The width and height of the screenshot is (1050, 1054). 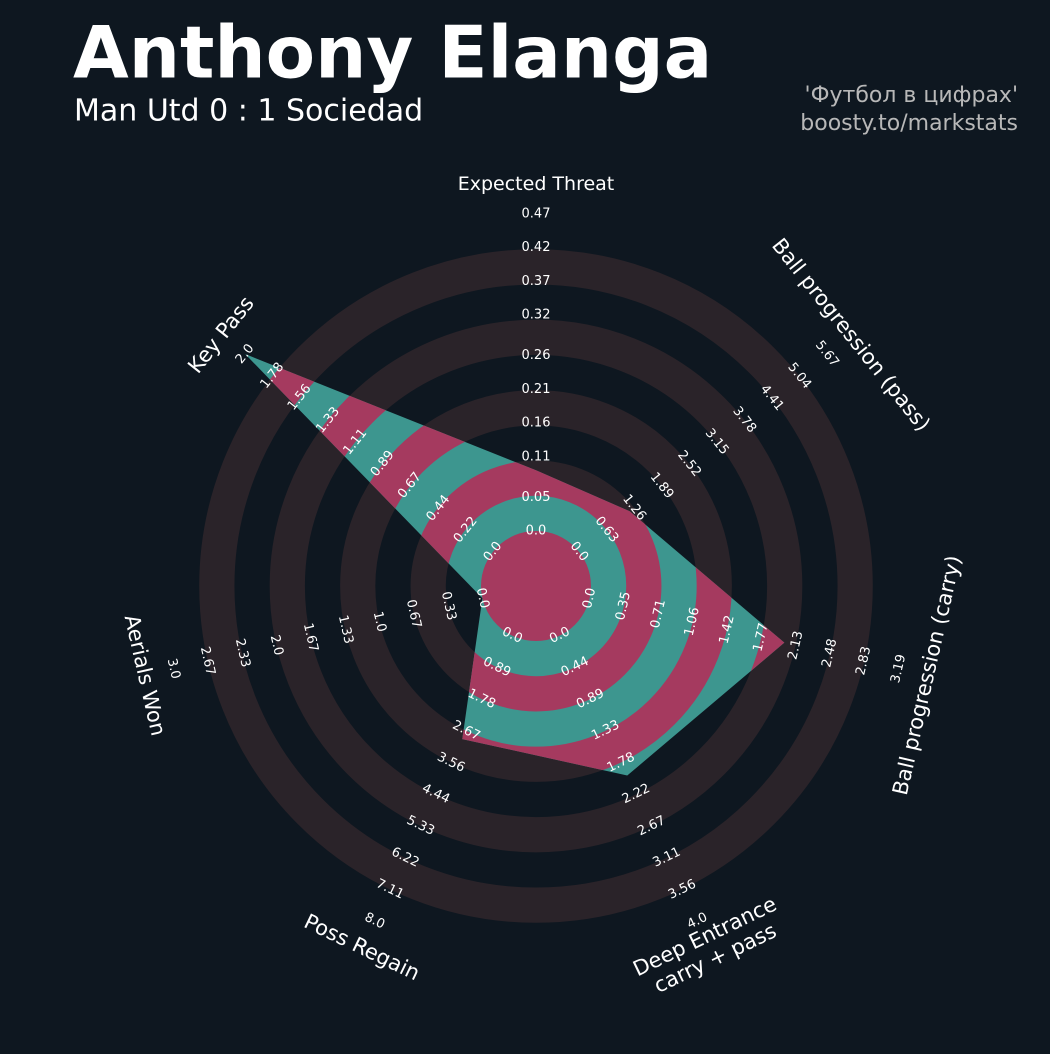 What do you see at coordinates (536, 281) in the screenshot?
I see `tick-label: 0.37` at bounding box center [536, 281].